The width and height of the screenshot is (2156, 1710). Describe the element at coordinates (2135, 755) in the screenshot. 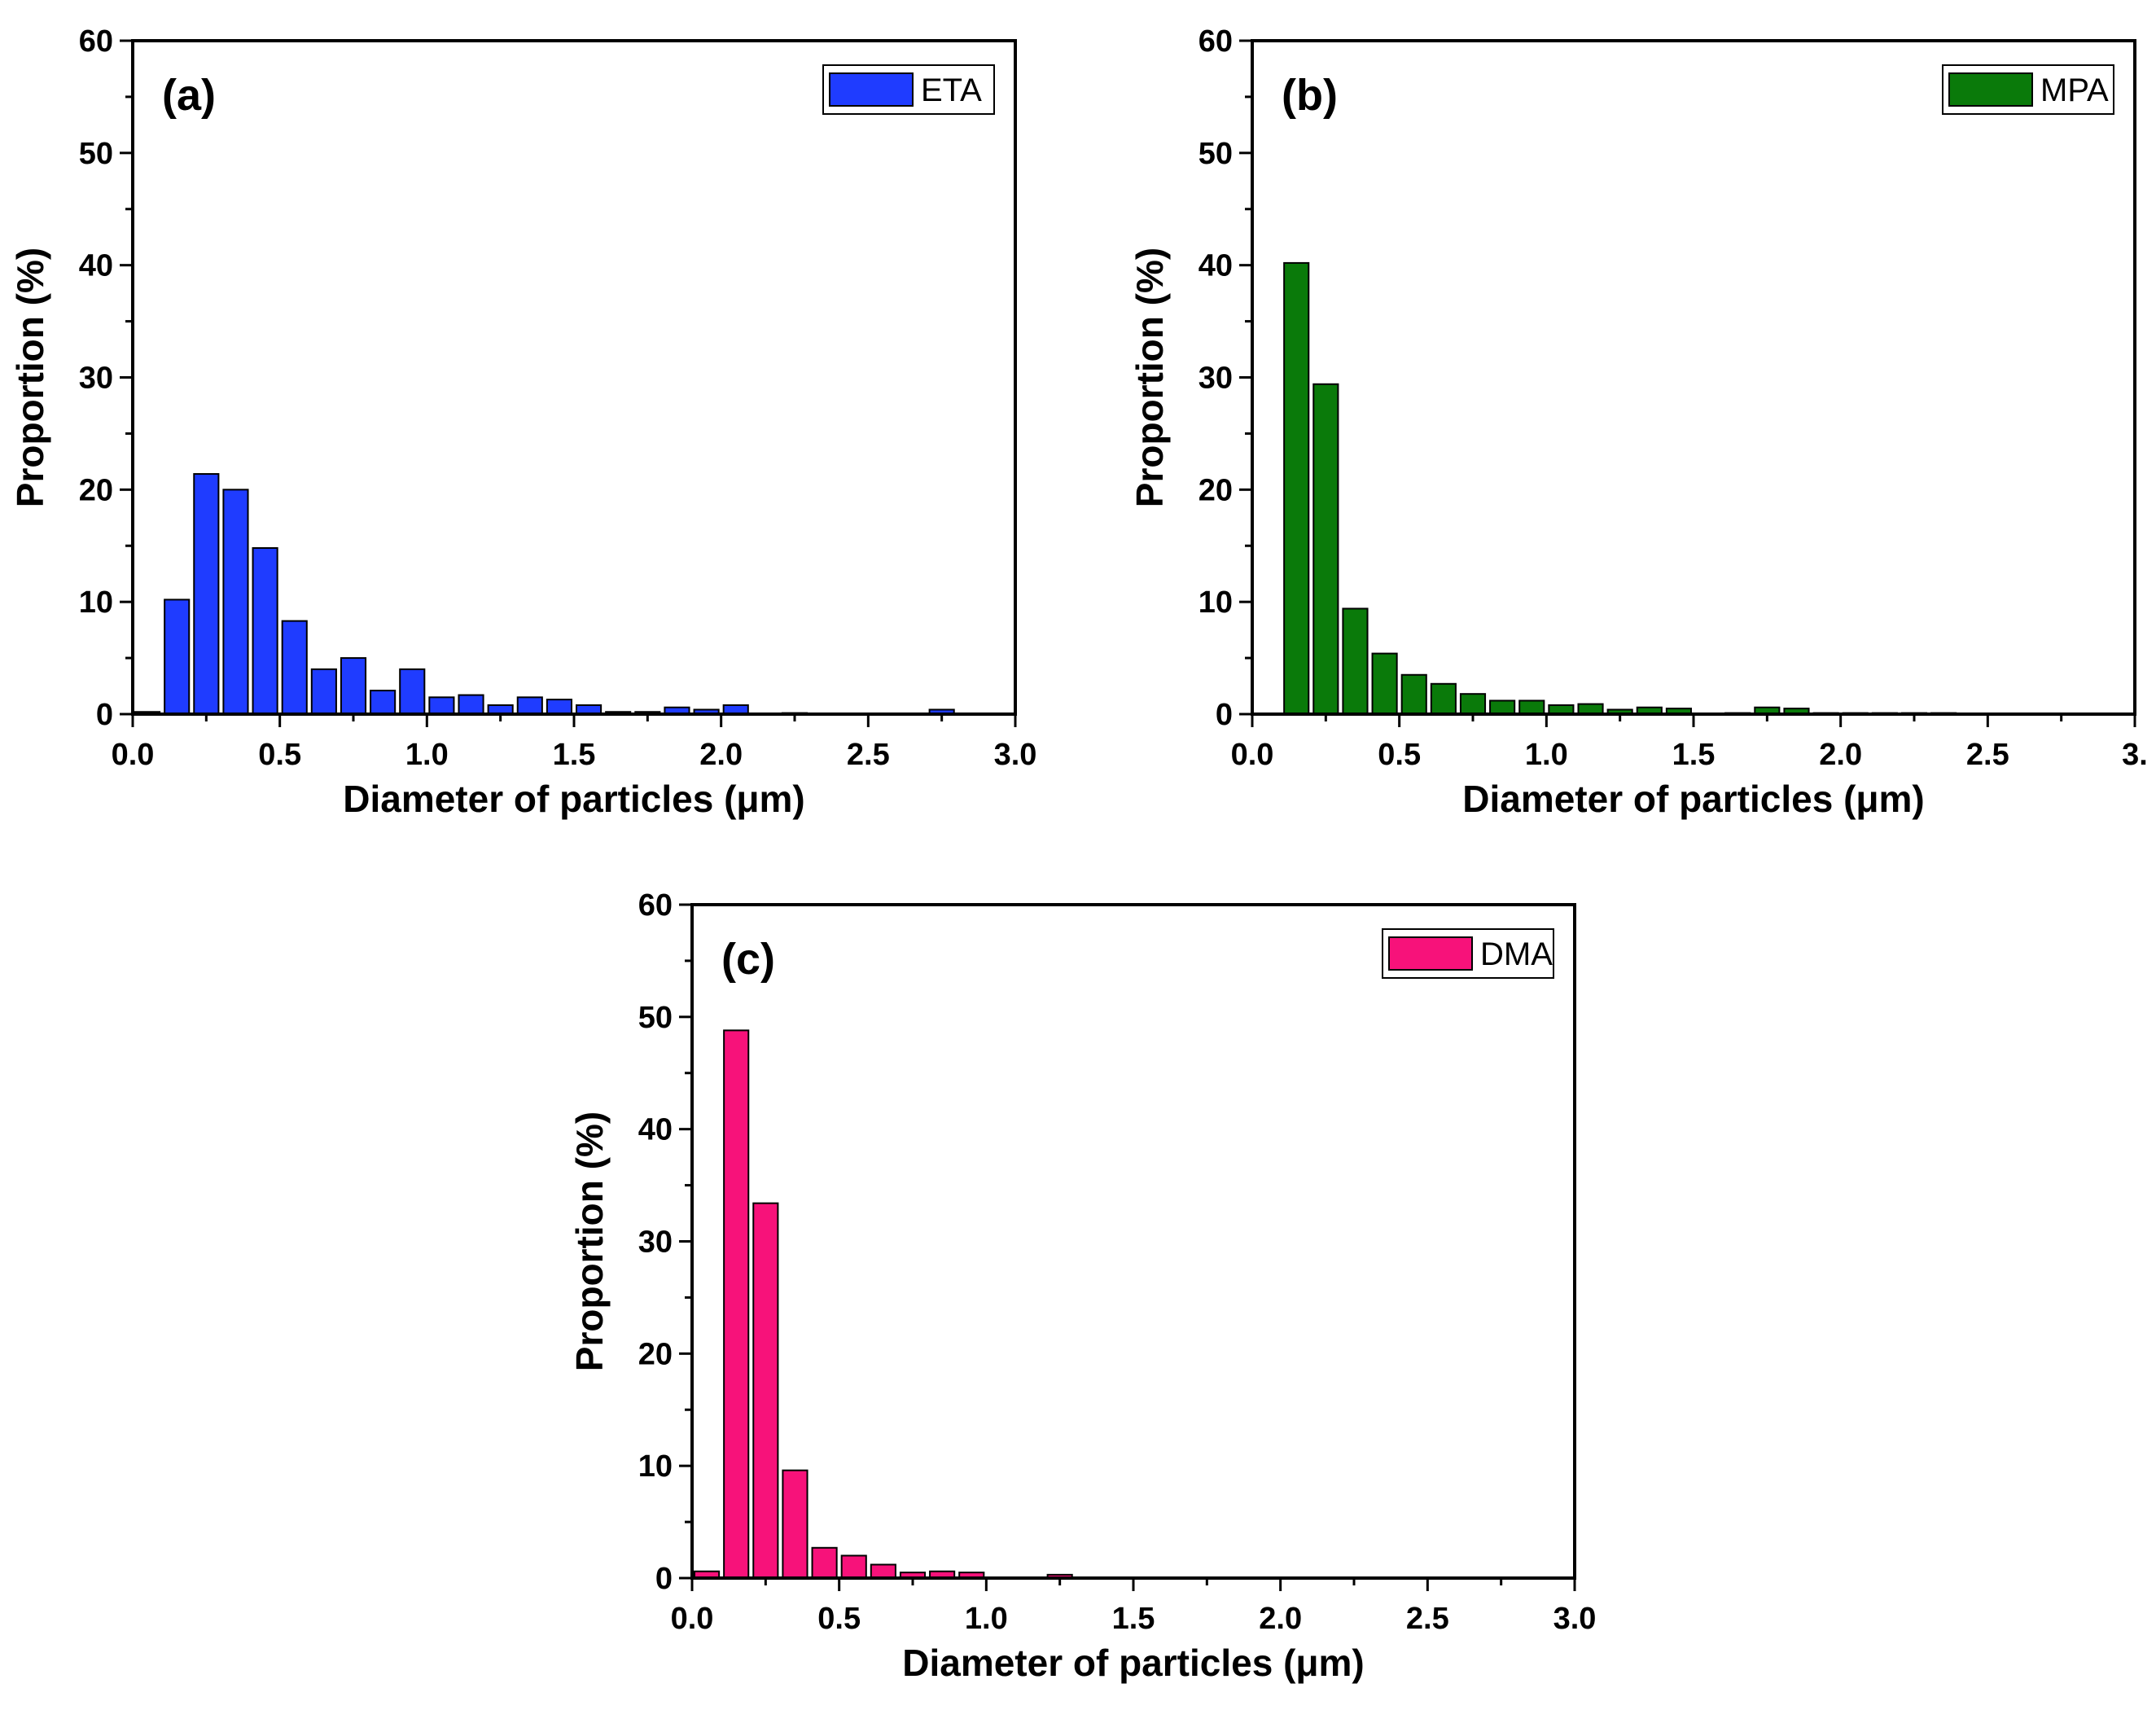

I see `x-tick-label: 3.` at that location.